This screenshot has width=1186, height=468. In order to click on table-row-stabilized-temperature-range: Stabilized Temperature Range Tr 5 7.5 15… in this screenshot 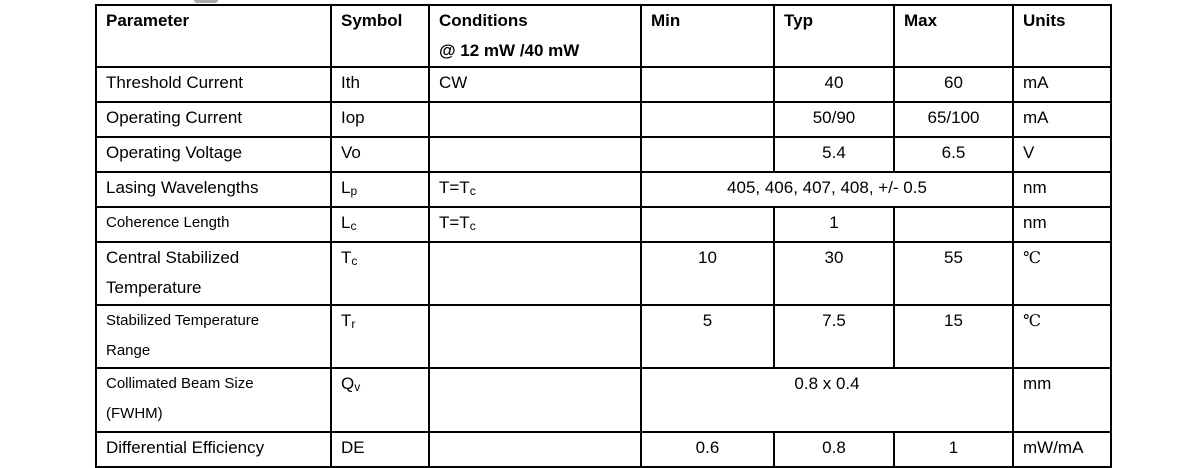, I will do `click(603, 336)`.